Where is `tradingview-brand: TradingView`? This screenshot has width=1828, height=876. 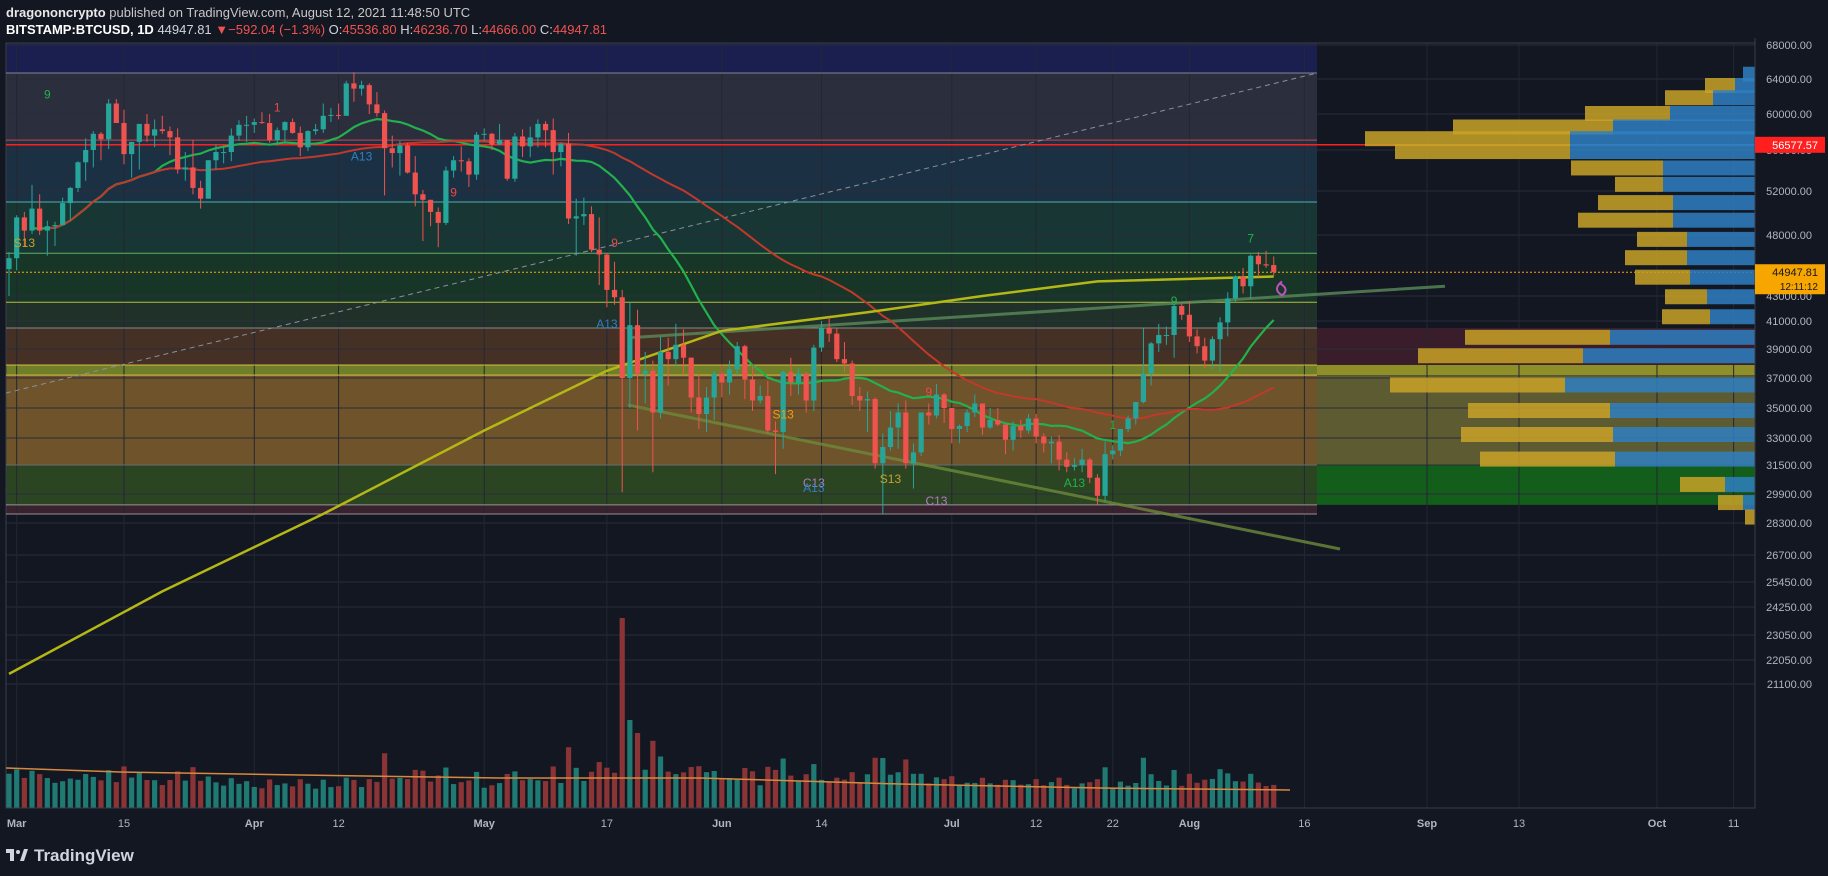 tradingview-brand: TradingView is located at coordinates (70, 856).